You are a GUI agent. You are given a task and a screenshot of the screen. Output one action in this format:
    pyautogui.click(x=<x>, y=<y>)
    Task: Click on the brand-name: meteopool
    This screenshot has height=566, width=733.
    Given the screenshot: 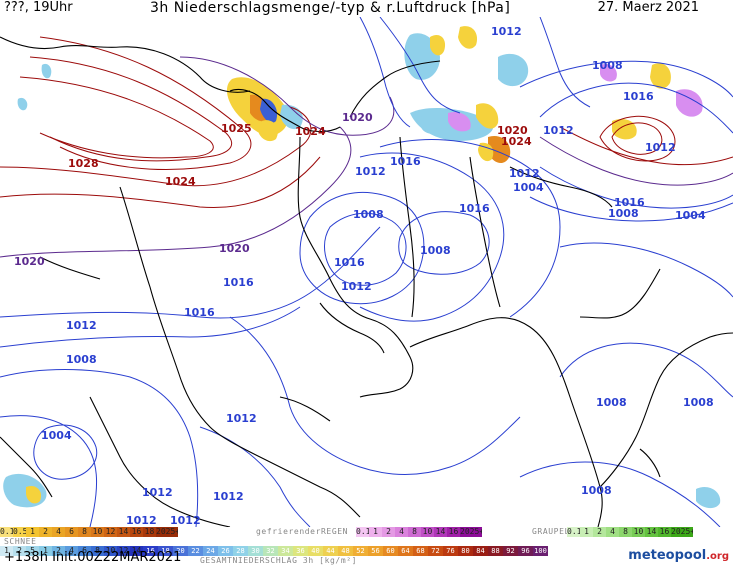 What is the action you would take?
    pyautogui.click(x=667, y=555)
    